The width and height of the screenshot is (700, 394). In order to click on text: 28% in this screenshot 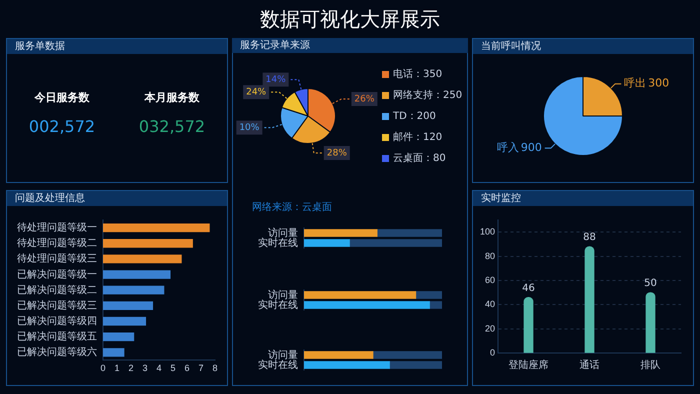, I will do `click(337, 153)`.